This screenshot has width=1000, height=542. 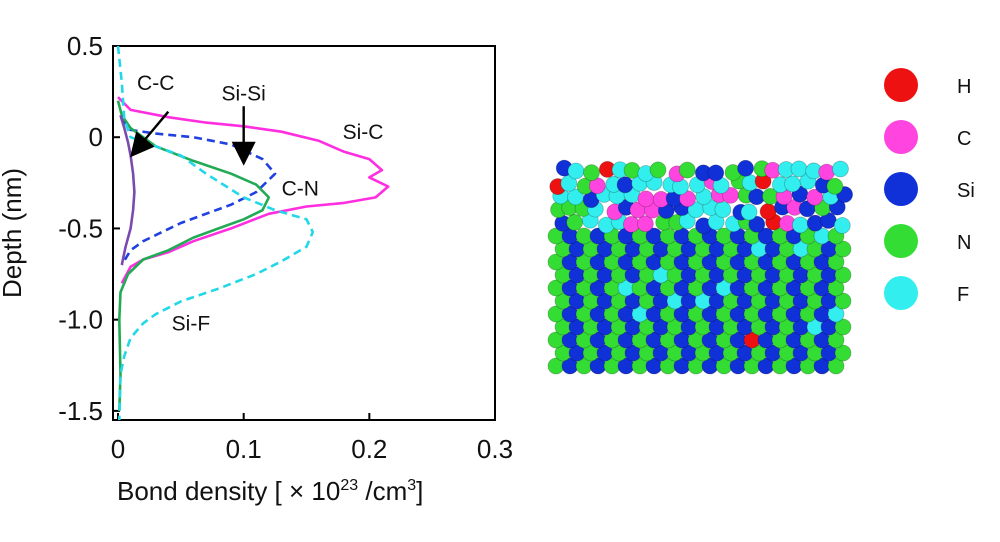 I want to click on label-c-c: C-C, so click(x=155, y=83).